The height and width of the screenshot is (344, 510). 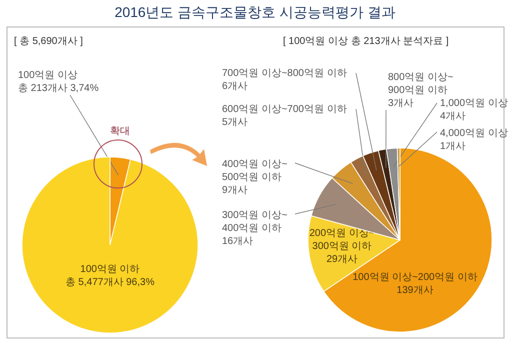 What do you see at coordinates (255, 222) in the screenshot?
I see `slice-label: 300억원 이상~400억원 이하` at bounding box center [255, 222].